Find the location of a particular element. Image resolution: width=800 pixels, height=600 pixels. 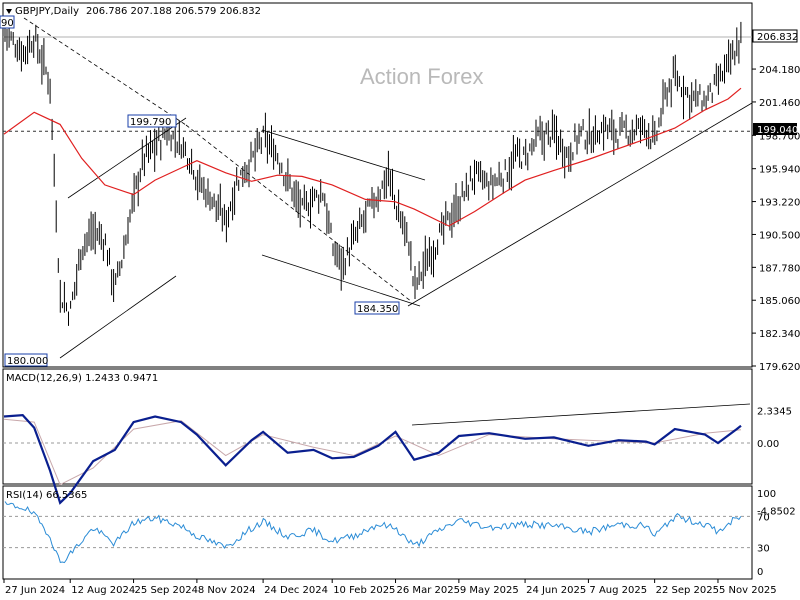

macd-line is located at coordinates (372, 459).